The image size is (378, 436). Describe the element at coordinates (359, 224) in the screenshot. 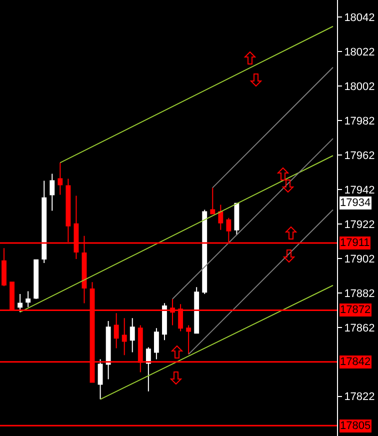

I see `y-tick-label: 17922` at that location.